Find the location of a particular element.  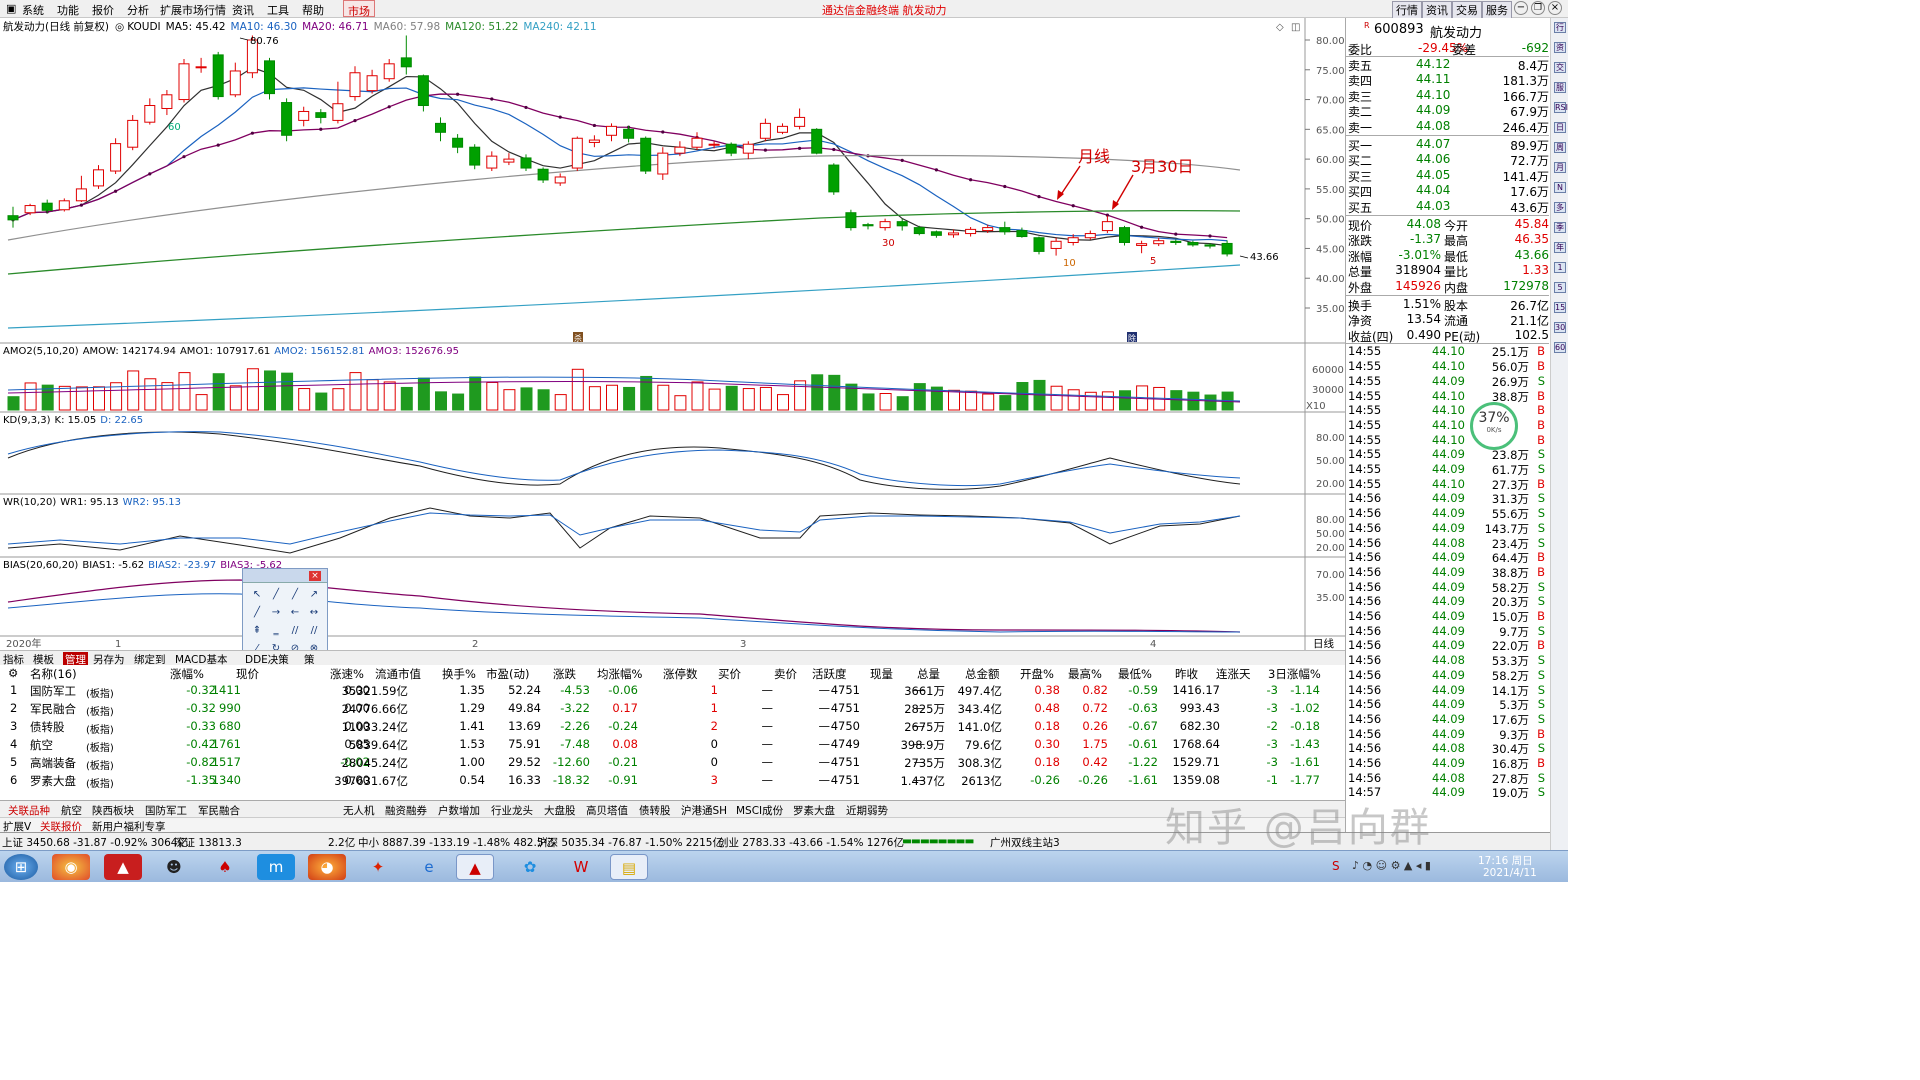

stat-row: 收益(四) 0.490 PE(动) 102.5 is located at coordinates (1447, 336).